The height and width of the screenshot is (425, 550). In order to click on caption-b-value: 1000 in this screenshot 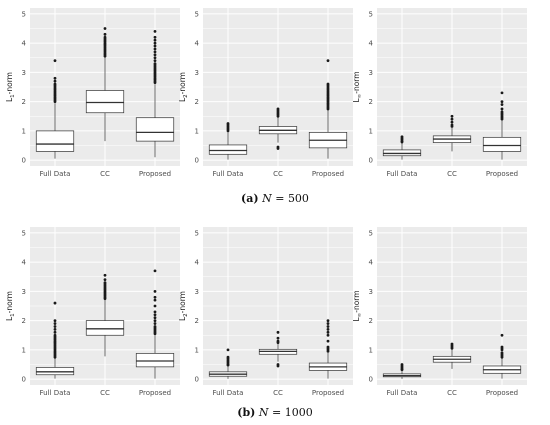, I will do `click(298, 412)`.